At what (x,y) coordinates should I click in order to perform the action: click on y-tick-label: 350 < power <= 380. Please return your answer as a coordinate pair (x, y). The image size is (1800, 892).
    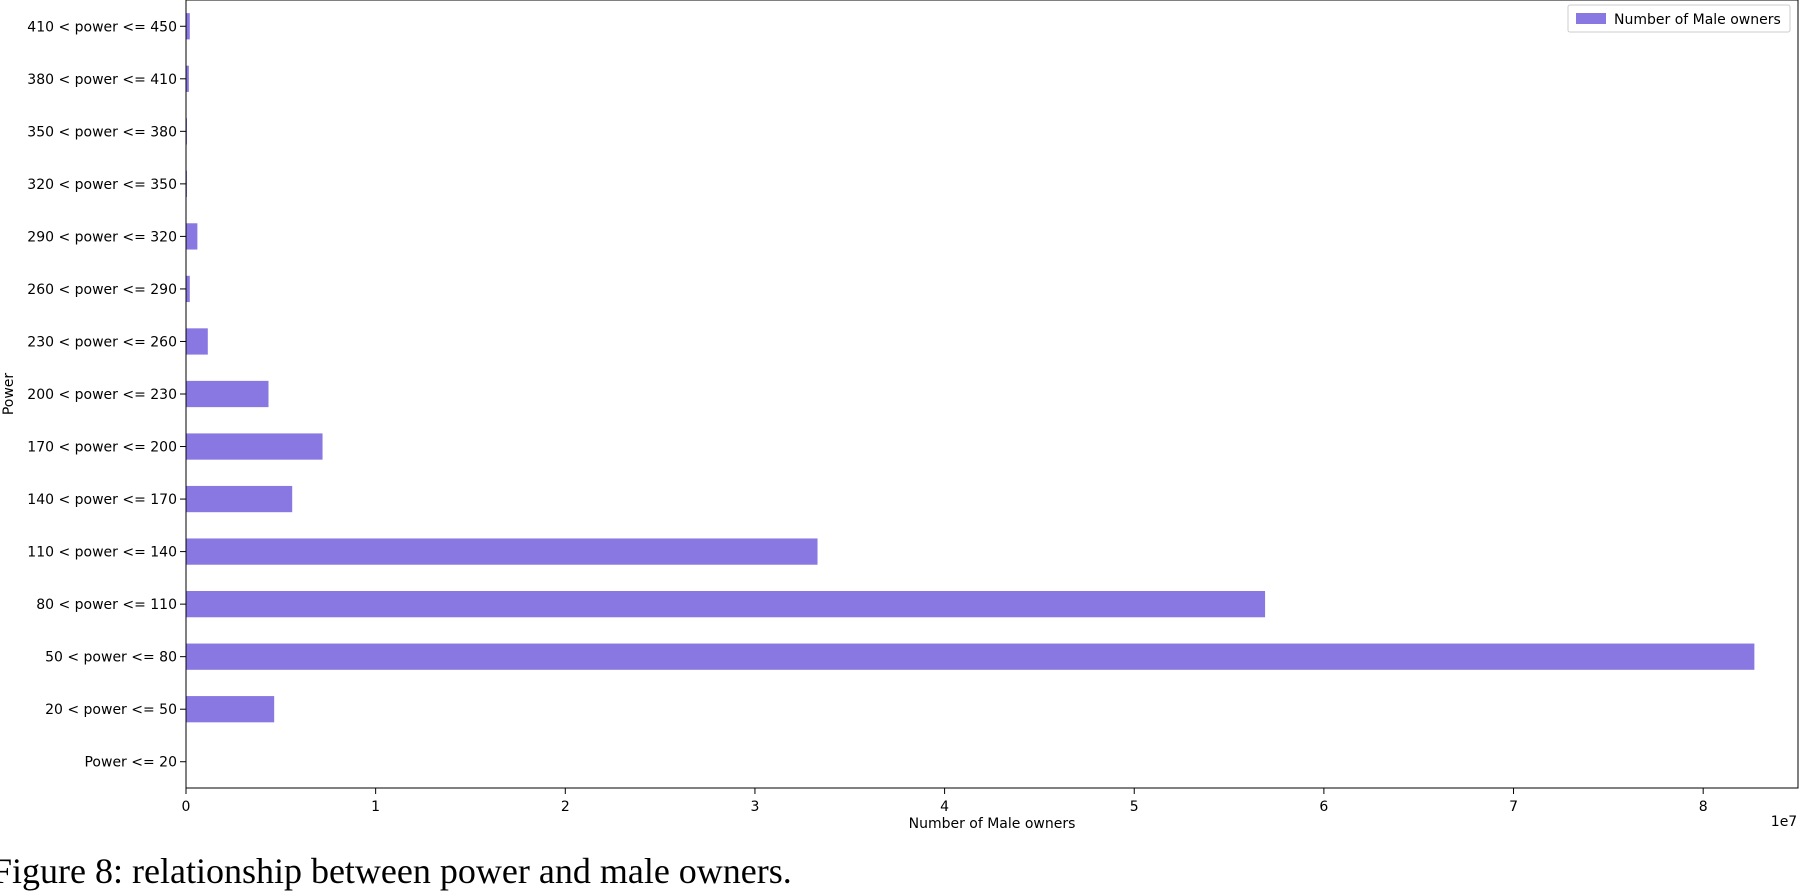
    Looking at the image, I should click on (102, 132).